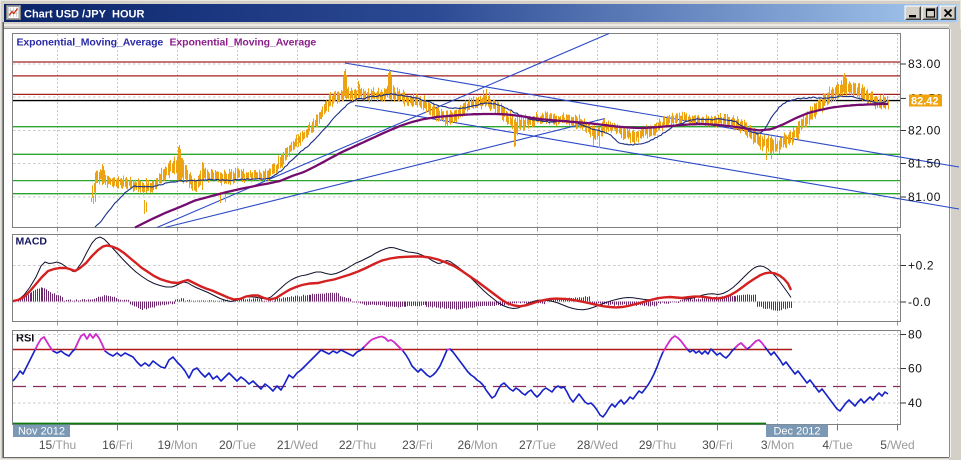 This screenshot has height=460, width=961. I want to click on svg-text: 29/Thu, so click(657, 445).